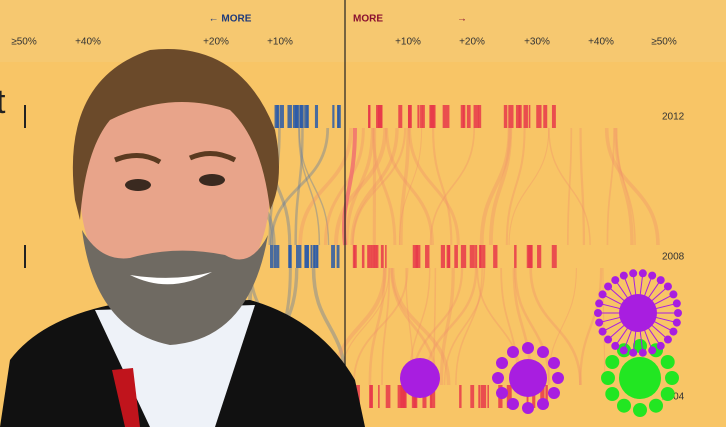 Image resolution: width=726 pixels, height=427 pixels. What do you see at coordinates (212, 180) in the screenshot?
I see `eye` at bounding box center [212, 180].